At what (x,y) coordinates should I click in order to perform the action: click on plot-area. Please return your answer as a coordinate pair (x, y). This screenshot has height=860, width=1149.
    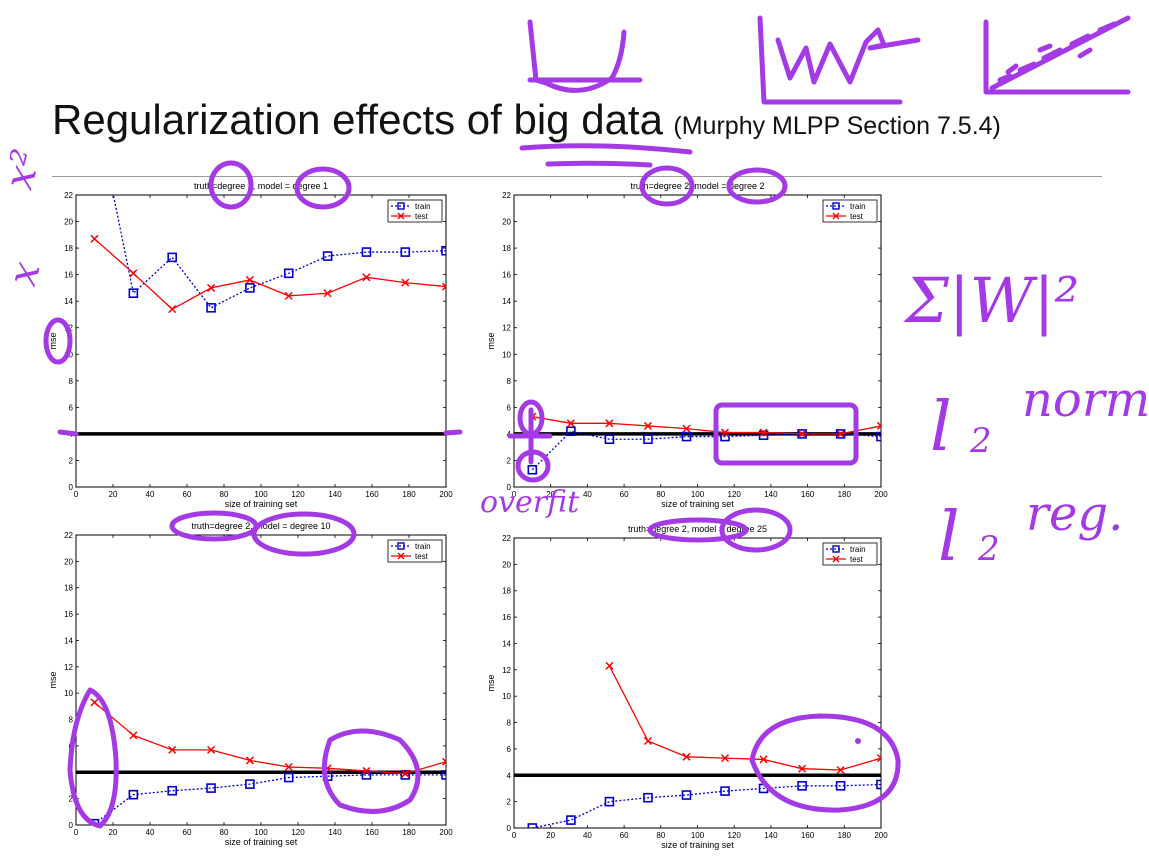
    Looking at the image, I should click on (268, 206).